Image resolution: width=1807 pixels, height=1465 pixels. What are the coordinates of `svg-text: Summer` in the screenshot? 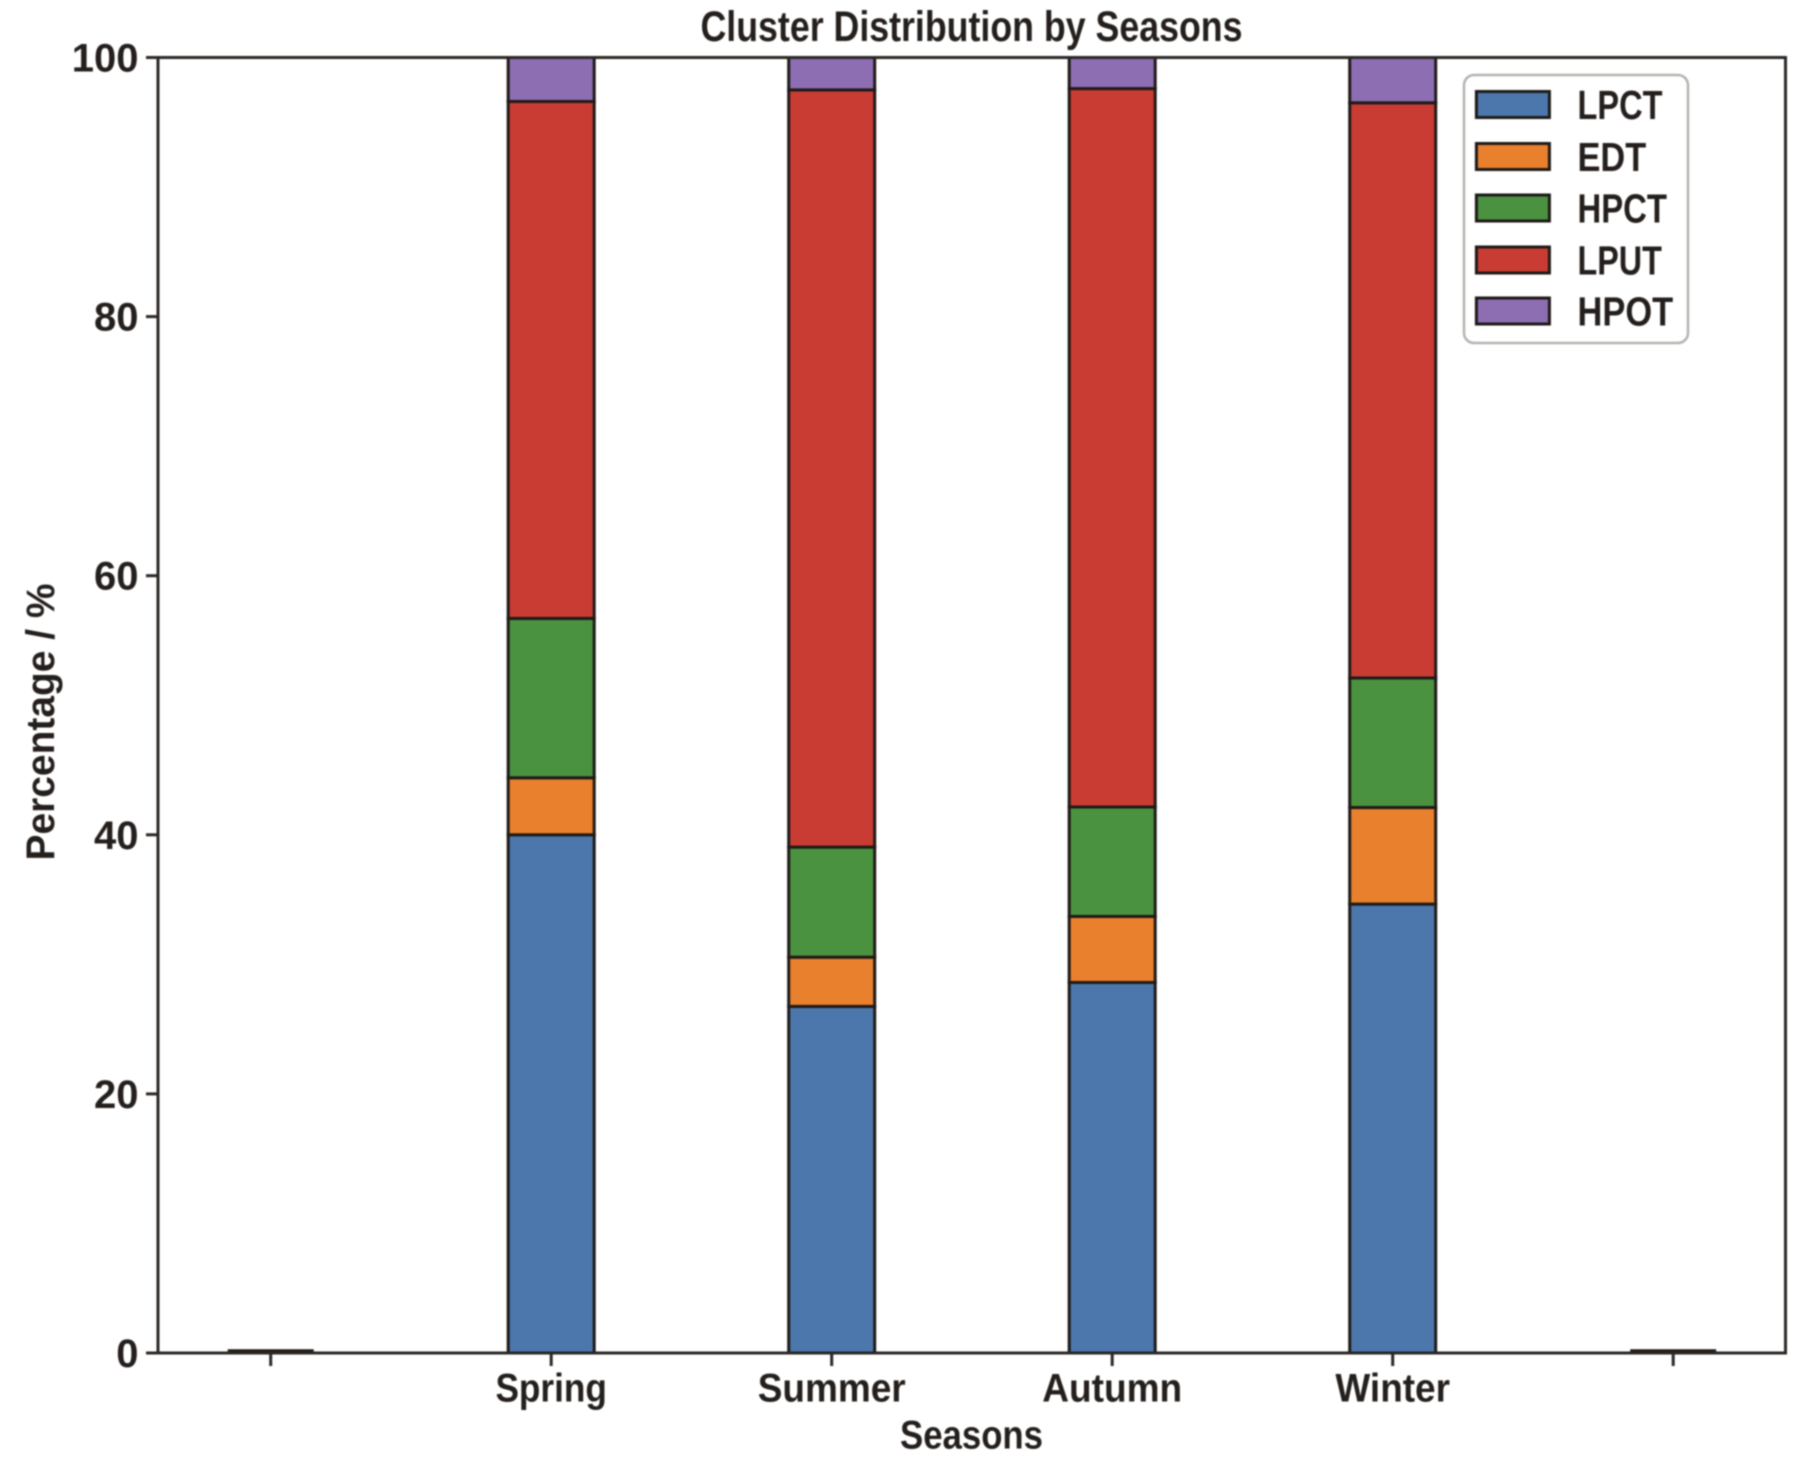 It's located at (832, 1389).